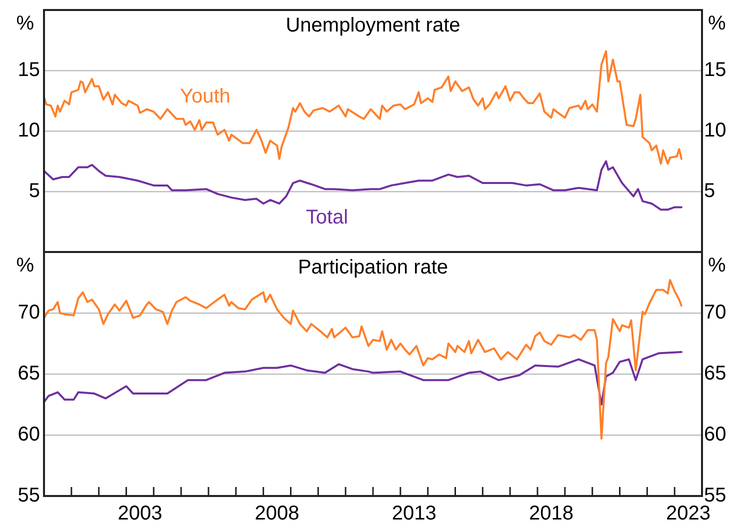 This screenshot has width=734, height=532. What do you see at coordinates (715, 70) in the screenshot?
I see `y2-tick-label: 15` at bounding box center [715, 70].